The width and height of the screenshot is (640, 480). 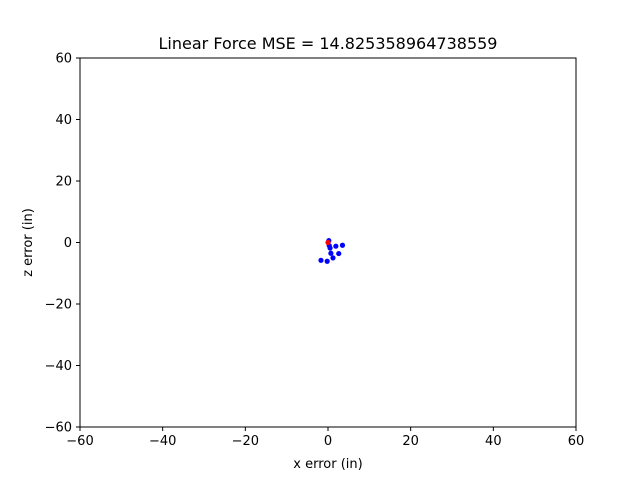 I want to click on y-axis-ticks: −60 −40 −20 0 20 40 60, so click(x=62, y=244).